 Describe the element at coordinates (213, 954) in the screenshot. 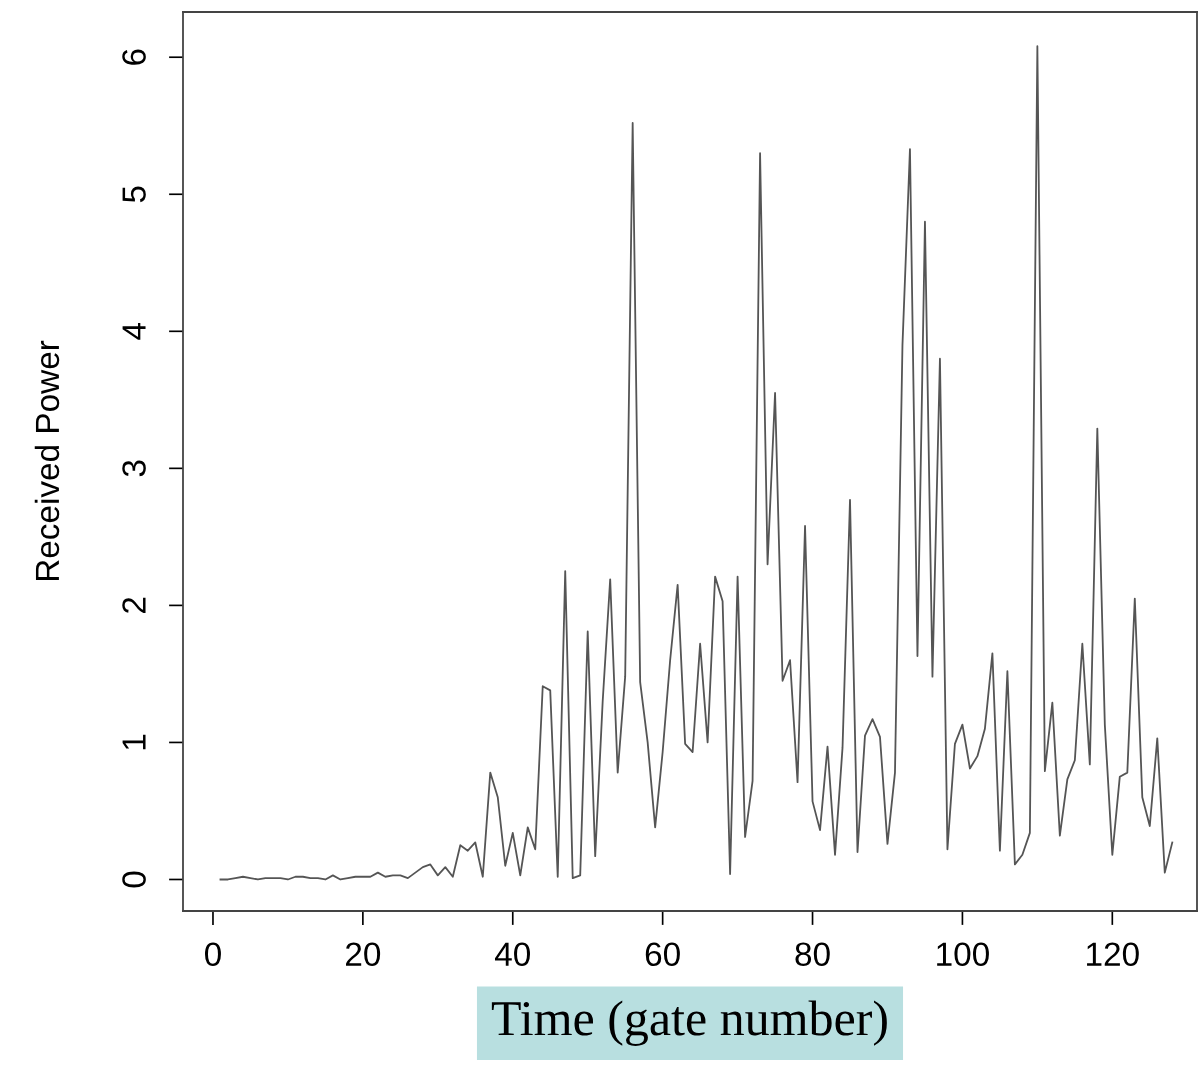

I see `x-tick-label: 0` at that location.